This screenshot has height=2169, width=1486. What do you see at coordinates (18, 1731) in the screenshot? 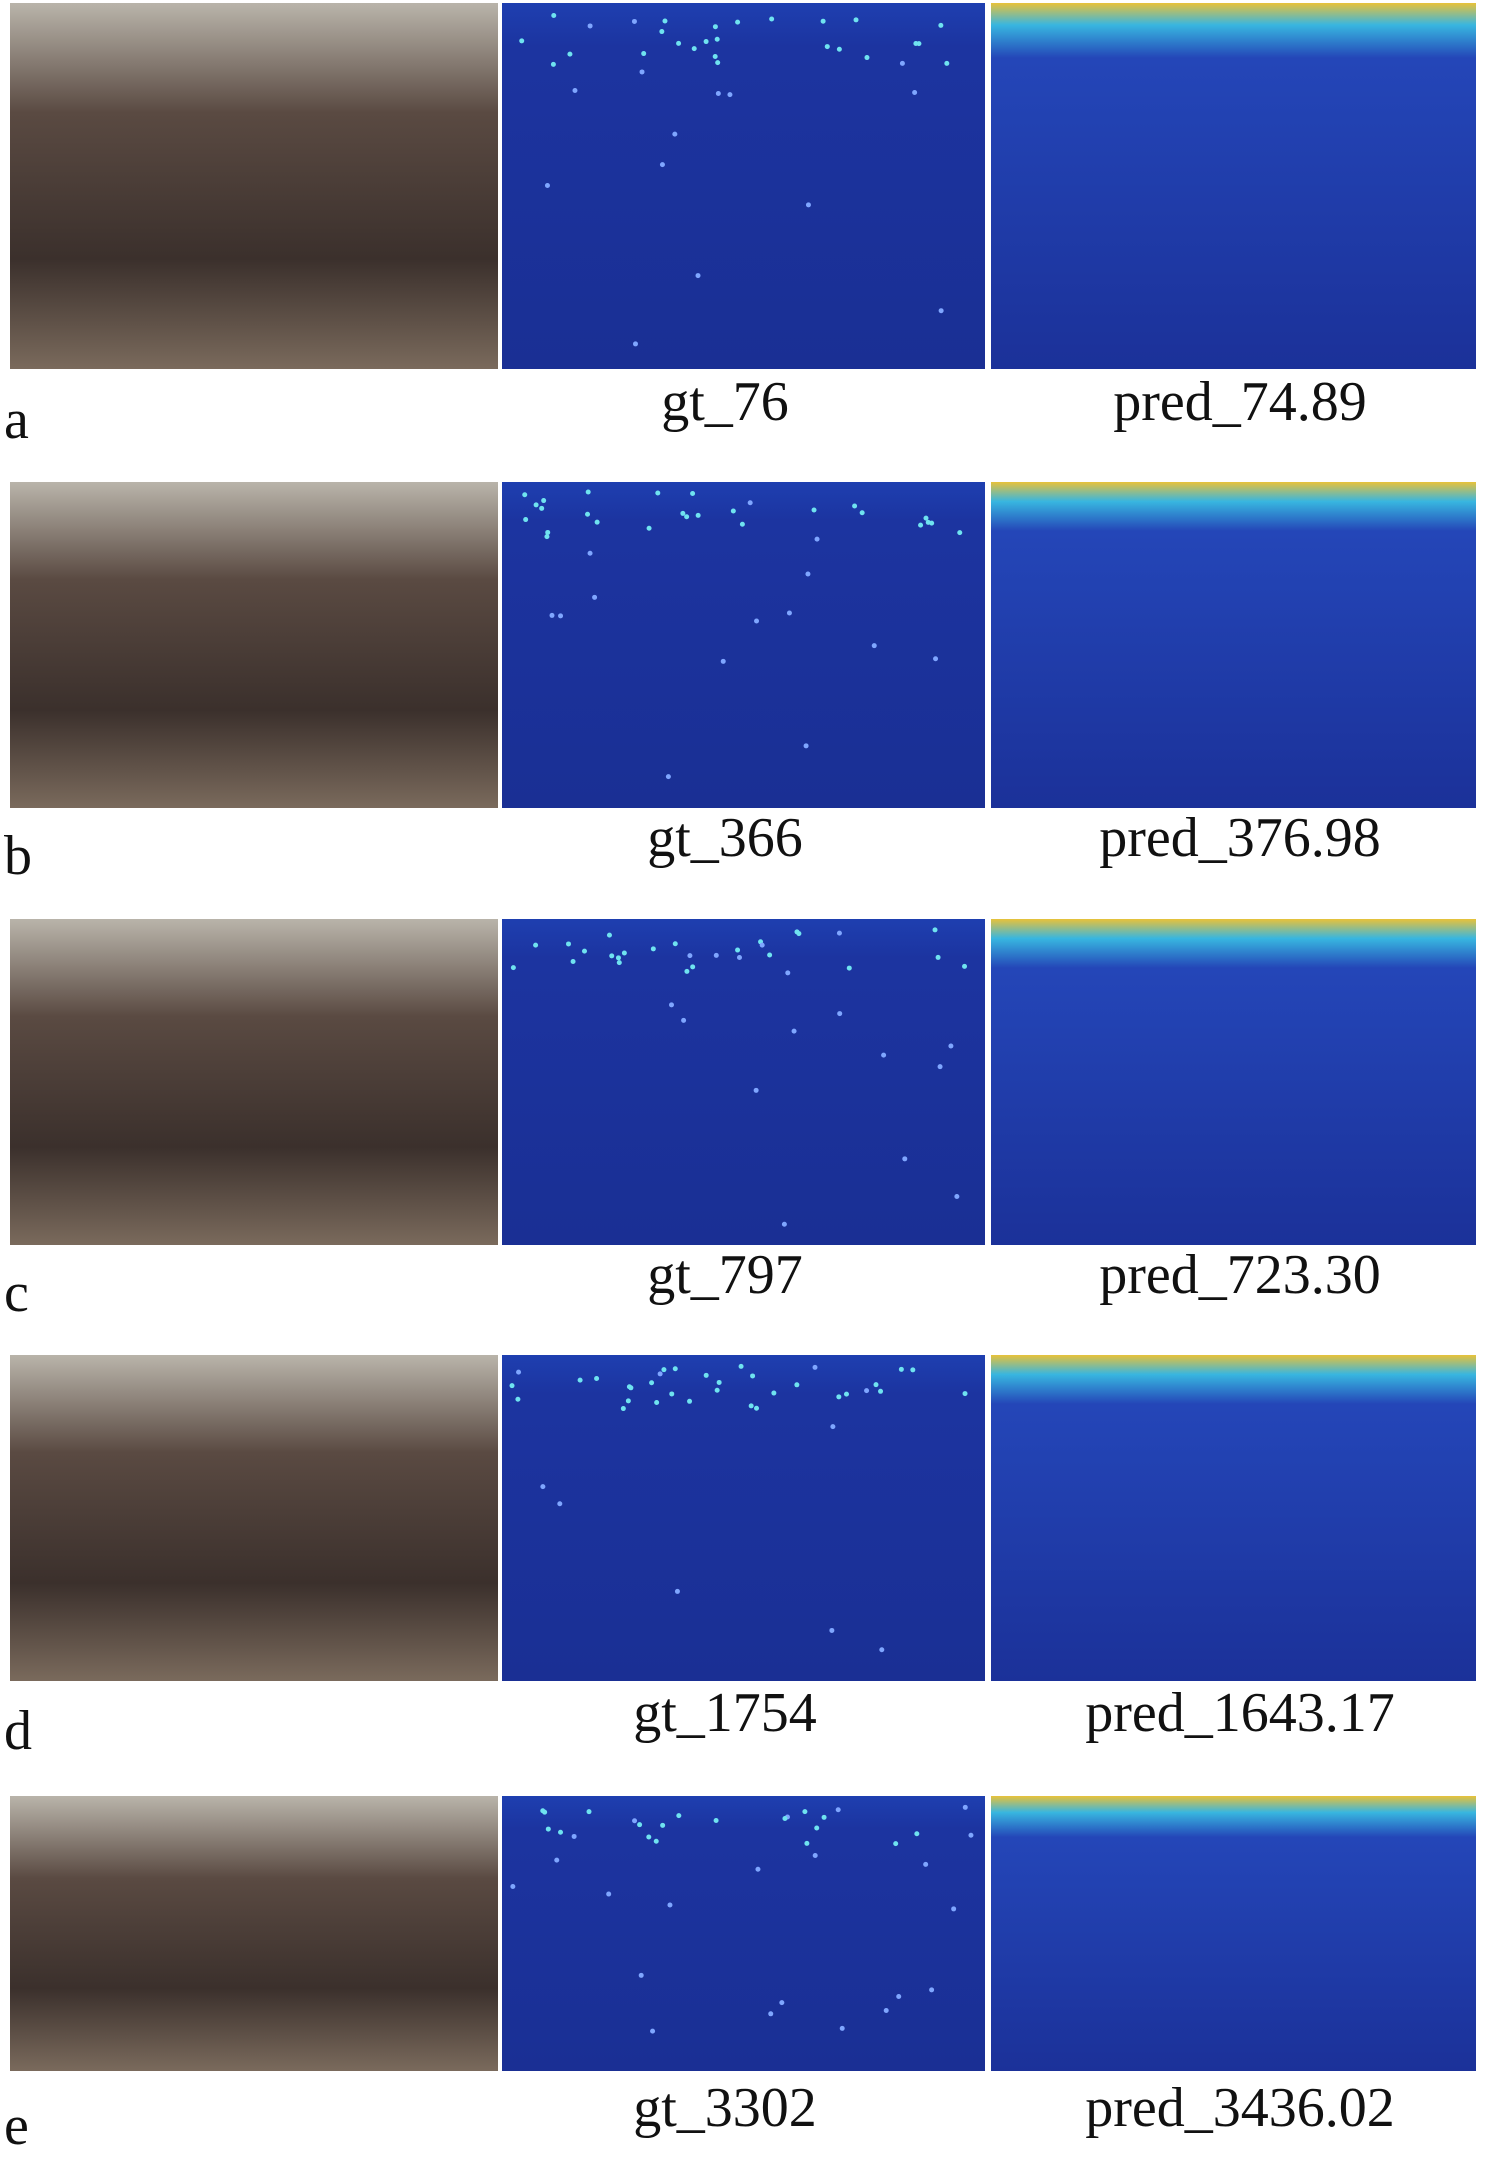
I see `row-label: d` at bounding box center [18, 1731].